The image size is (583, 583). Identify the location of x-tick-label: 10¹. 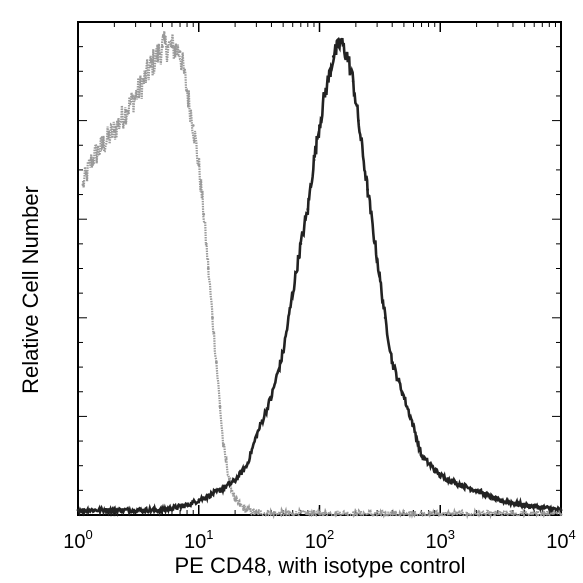
(198, 540).